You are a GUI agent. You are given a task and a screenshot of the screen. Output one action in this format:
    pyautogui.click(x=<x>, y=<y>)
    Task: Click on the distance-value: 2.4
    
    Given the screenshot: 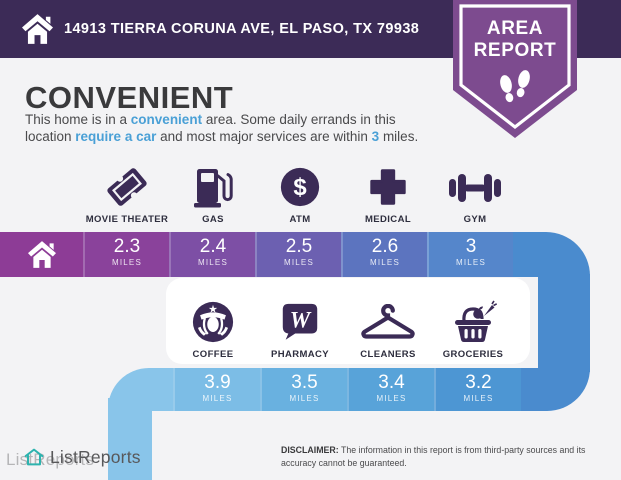 What is the action you would take?
    pyautogui.click(x=213, y=246)
    